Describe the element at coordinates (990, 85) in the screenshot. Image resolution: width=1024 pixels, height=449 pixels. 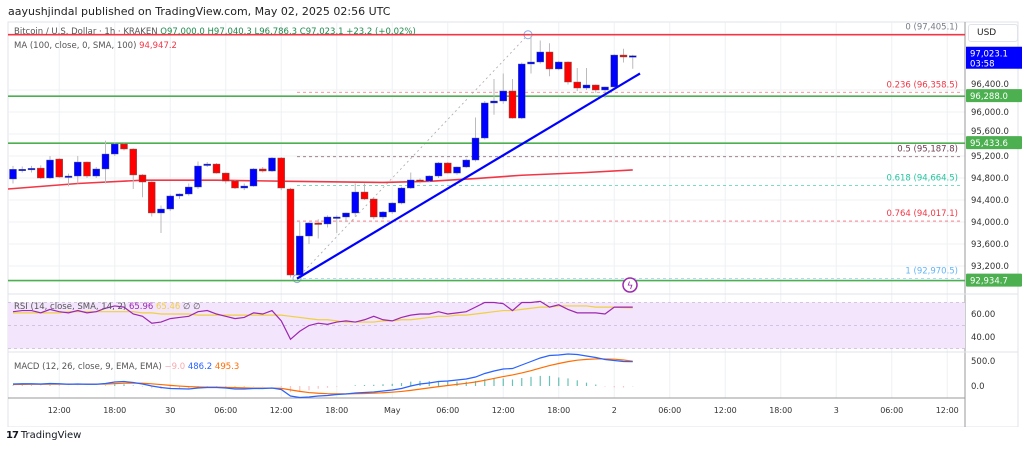
I see `price-axis-label: 96,400.0` at that location.